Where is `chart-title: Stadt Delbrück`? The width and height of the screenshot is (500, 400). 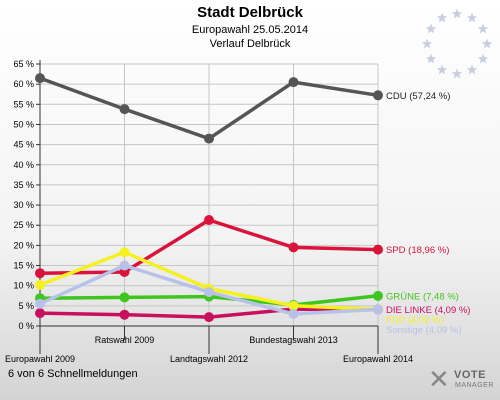 chart-title: Stadt Delbrück is located at coordinates (250, 12).